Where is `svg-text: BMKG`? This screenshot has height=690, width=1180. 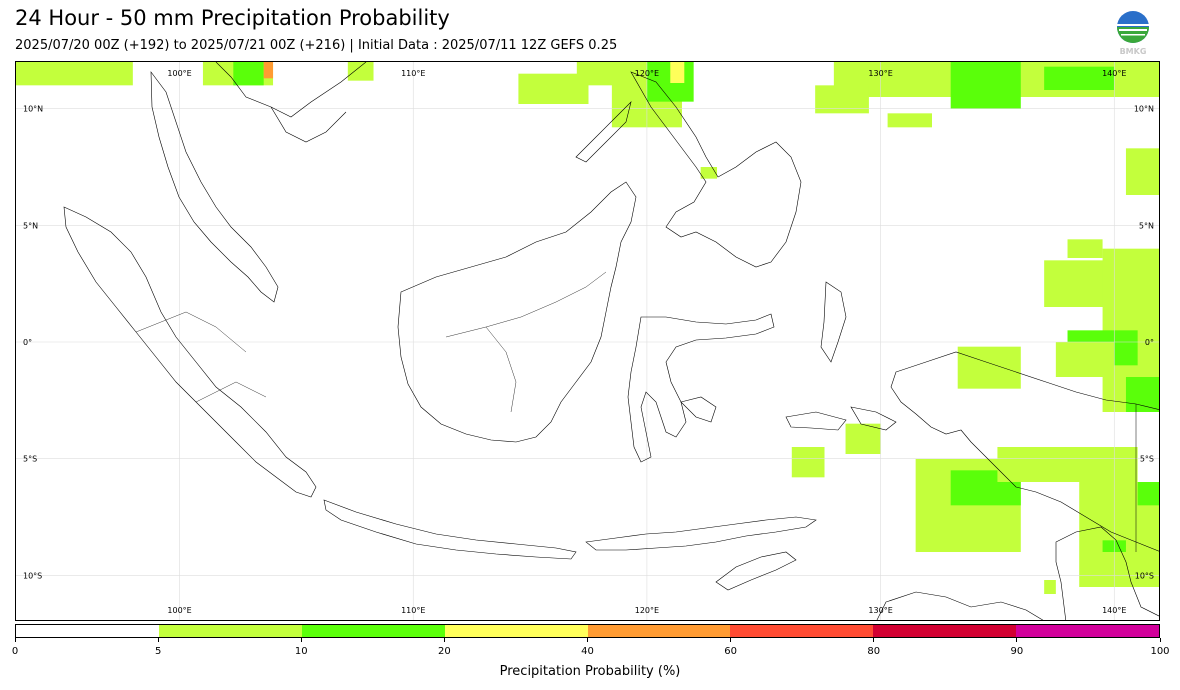 svg-text: BMKG is located at coordinates (1133, 51).